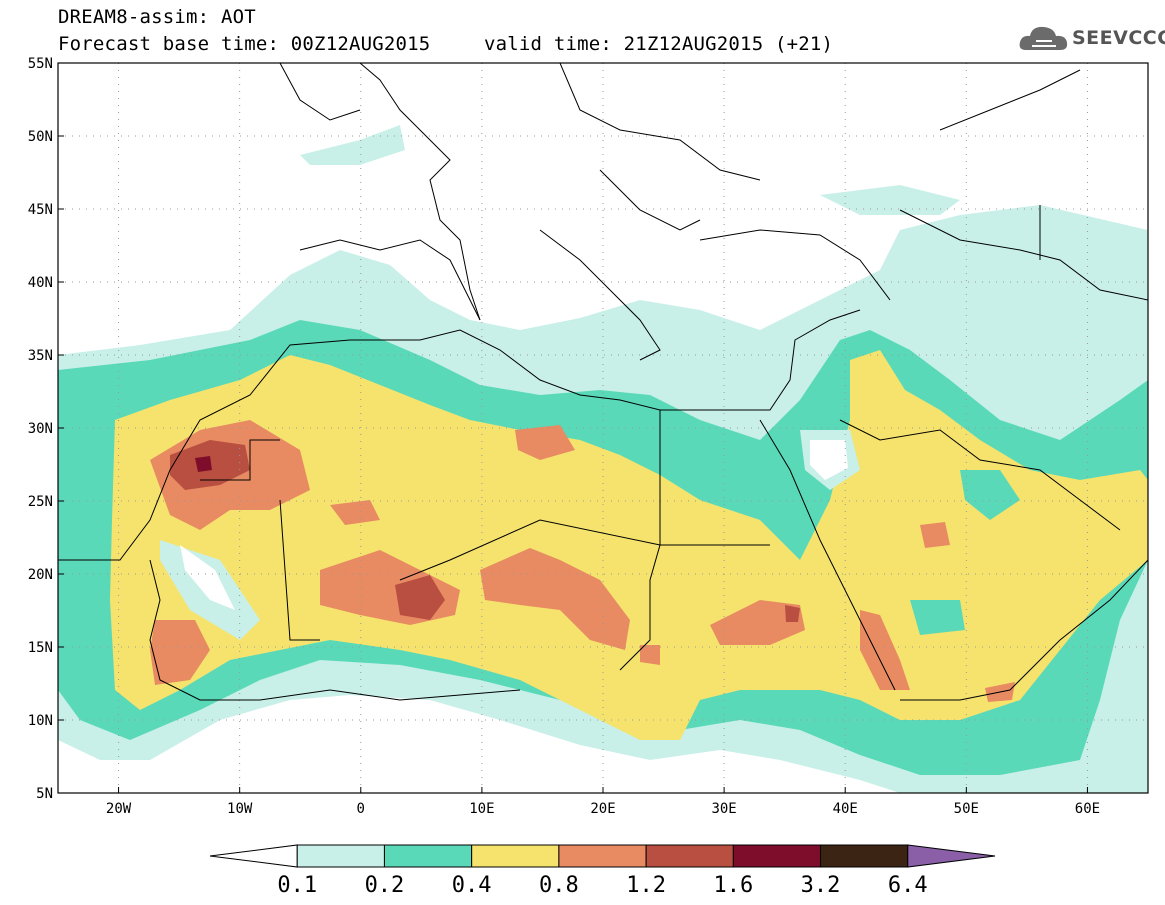 The height and width of the screenshot is (905, 1165). Describe the element at coordinates (646, 885) in the screenshot. I see `colorbar-label: 1.2` at that location.